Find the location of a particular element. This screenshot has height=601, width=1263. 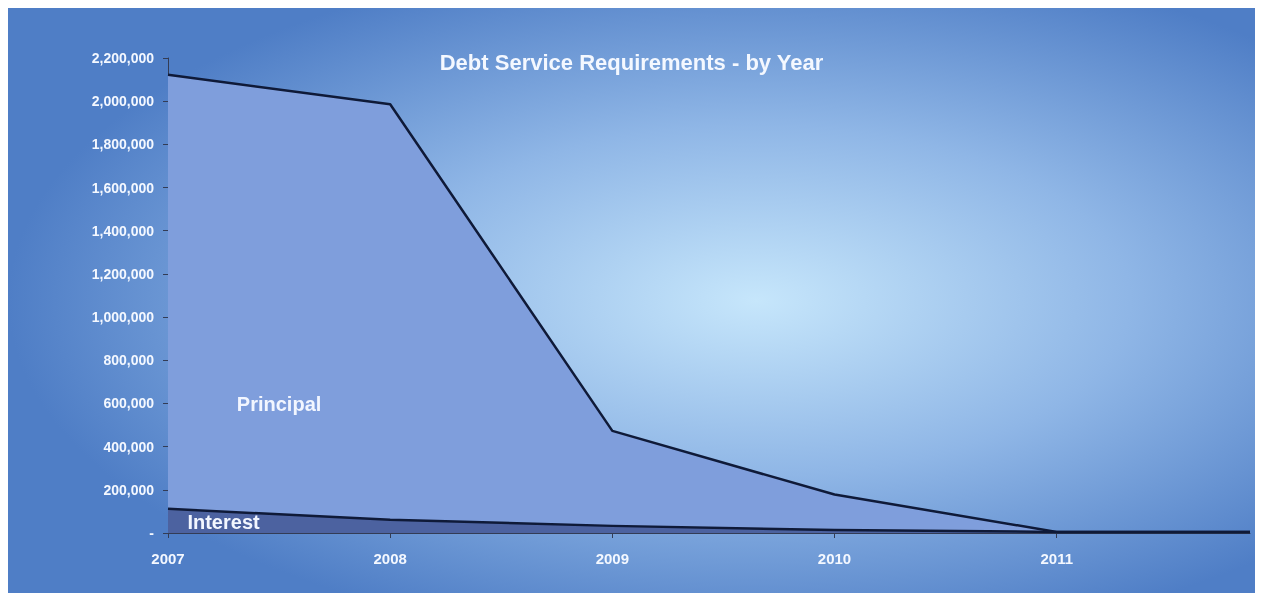

series-label: Interest is located at coordinates (224, 522).